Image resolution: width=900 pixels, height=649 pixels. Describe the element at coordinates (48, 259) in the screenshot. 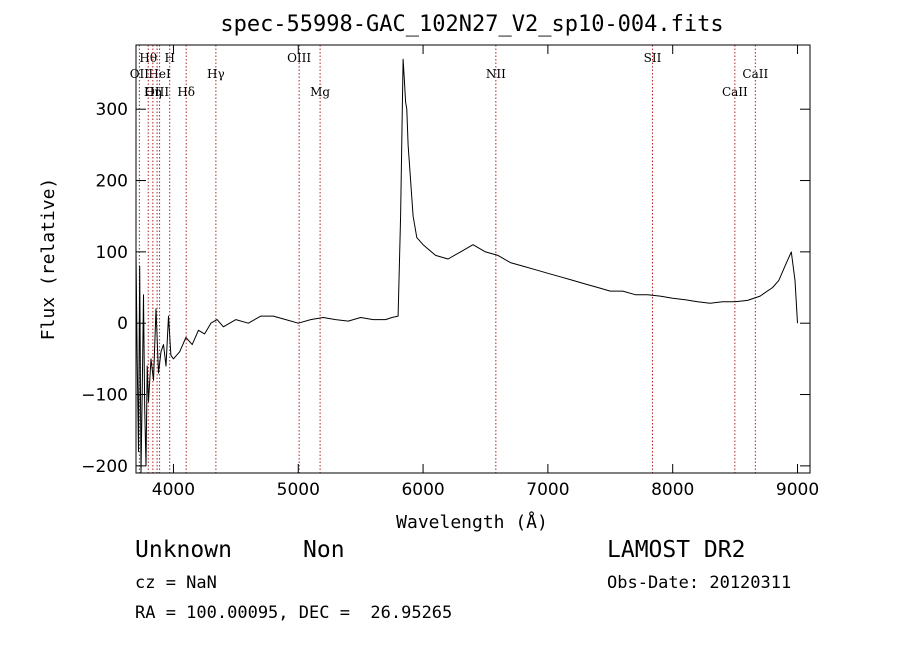

I see `y-axis-label: Flux (relative)` at that location.